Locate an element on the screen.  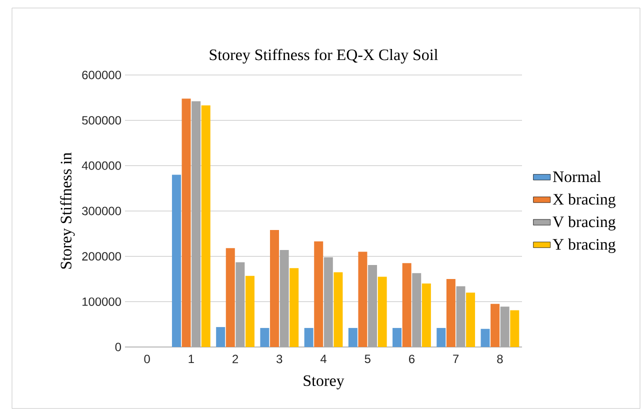
x-tick-label: 3 is located at coordinates (279, 359).